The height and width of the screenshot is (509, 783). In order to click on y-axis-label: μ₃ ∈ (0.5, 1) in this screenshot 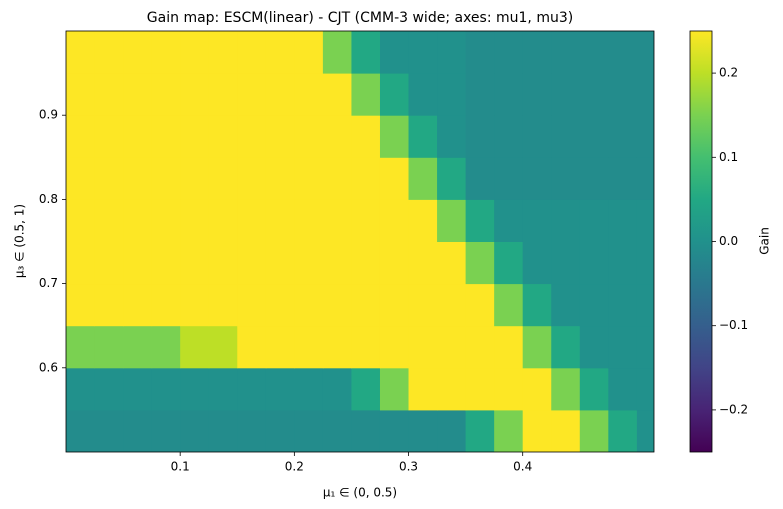, I will do `click(20, 241)`.